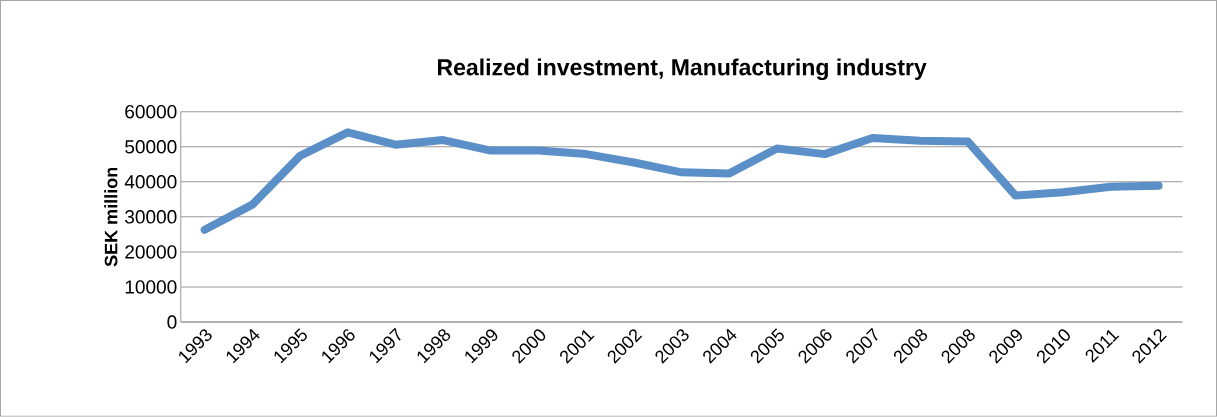  What do you see at coordinates (151, 112) in the screenshot?
I see `y-tick-label: 60000` at bounding box center [151, 112].